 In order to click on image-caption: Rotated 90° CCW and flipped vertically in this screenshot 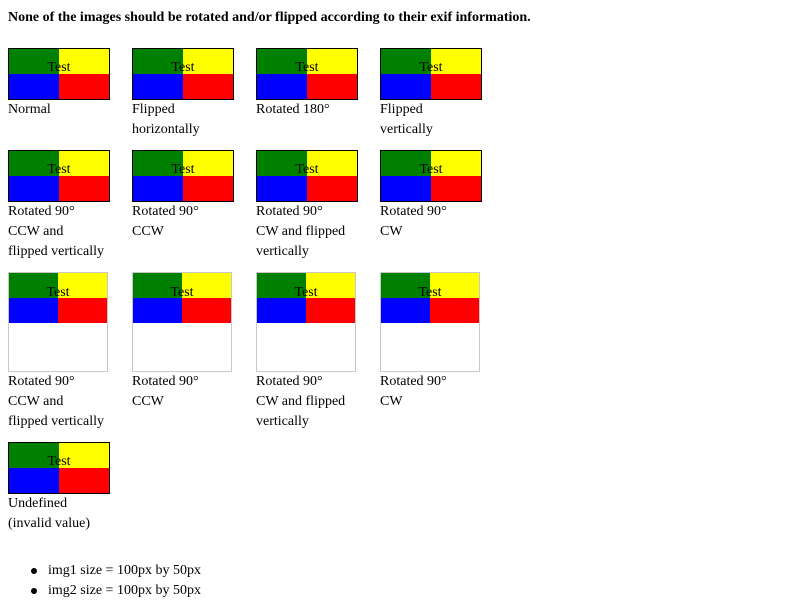, I will do `click(56, 231)`.